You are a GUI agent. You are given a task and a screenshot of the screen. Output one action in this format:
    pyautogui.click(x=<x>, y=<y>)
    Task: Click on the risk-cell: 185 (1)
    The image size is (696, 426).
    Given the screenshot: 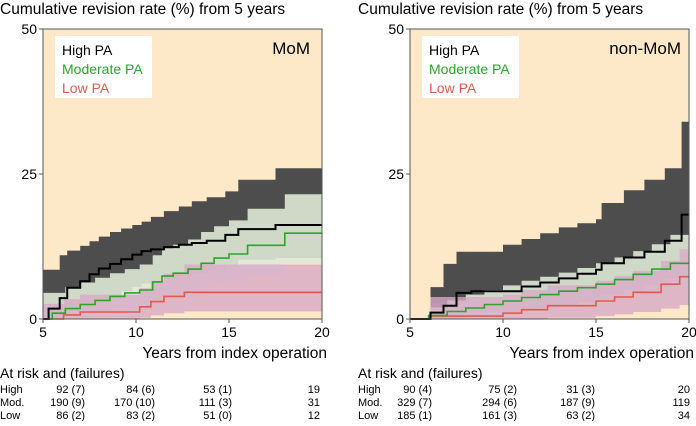 What is the action you would take?
    pyautogui.click(x=414, y=415)
    